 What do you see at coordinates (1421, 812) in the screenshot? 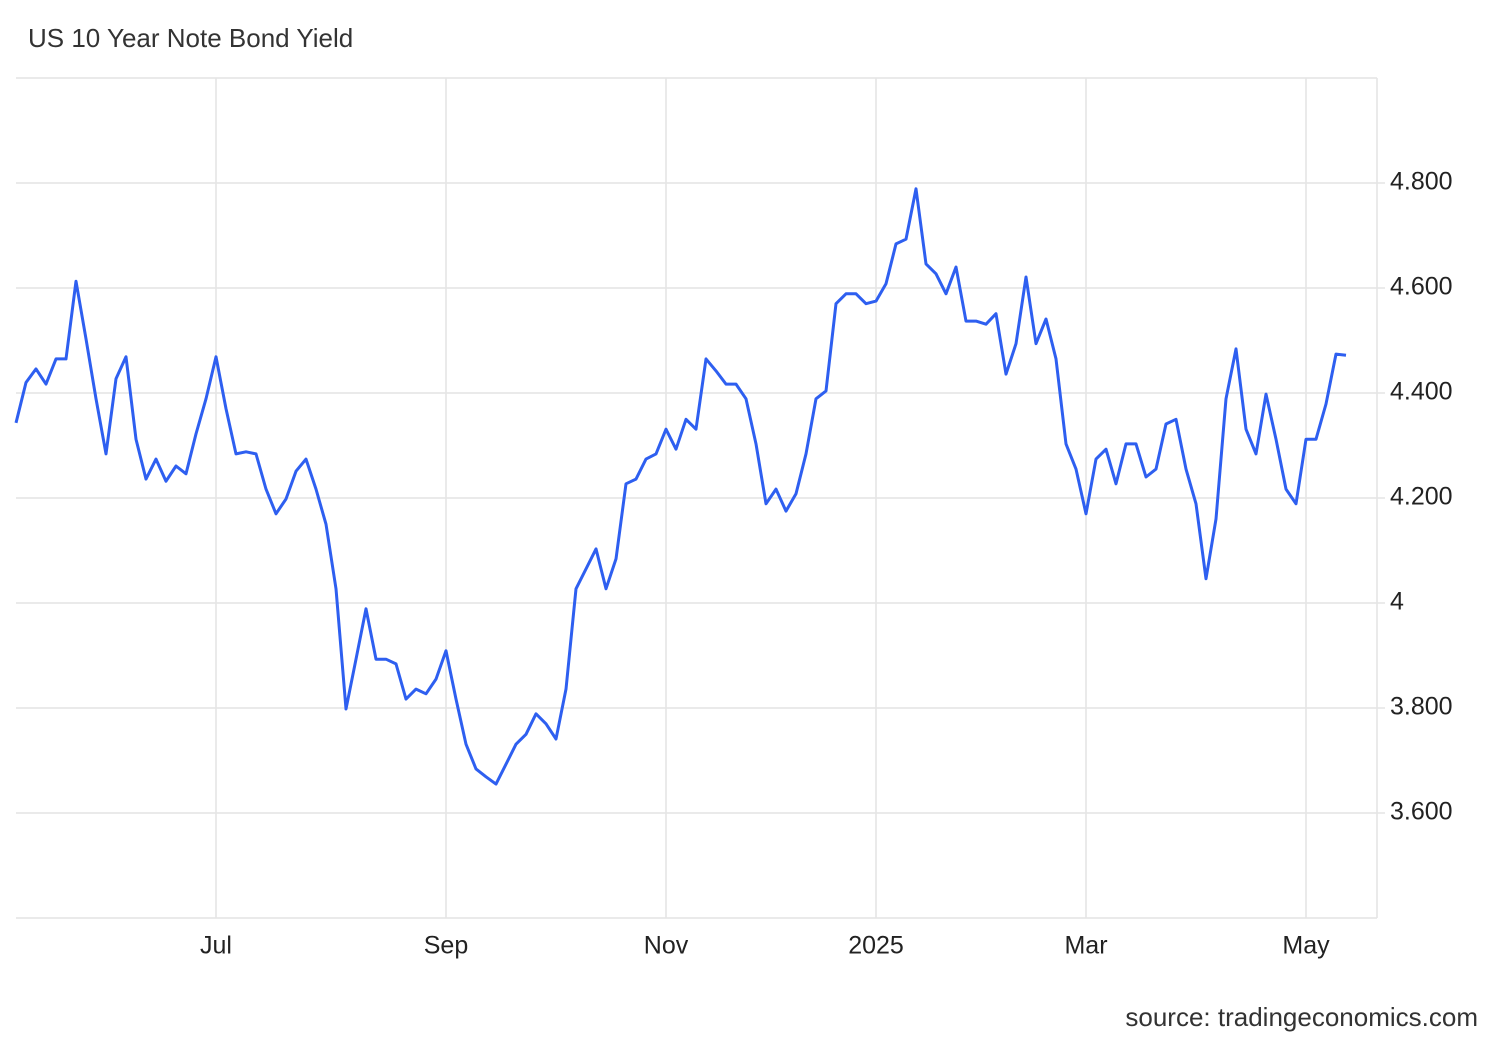
I see `y-tick-label: 3.600` at bounding box center [1421, 812].